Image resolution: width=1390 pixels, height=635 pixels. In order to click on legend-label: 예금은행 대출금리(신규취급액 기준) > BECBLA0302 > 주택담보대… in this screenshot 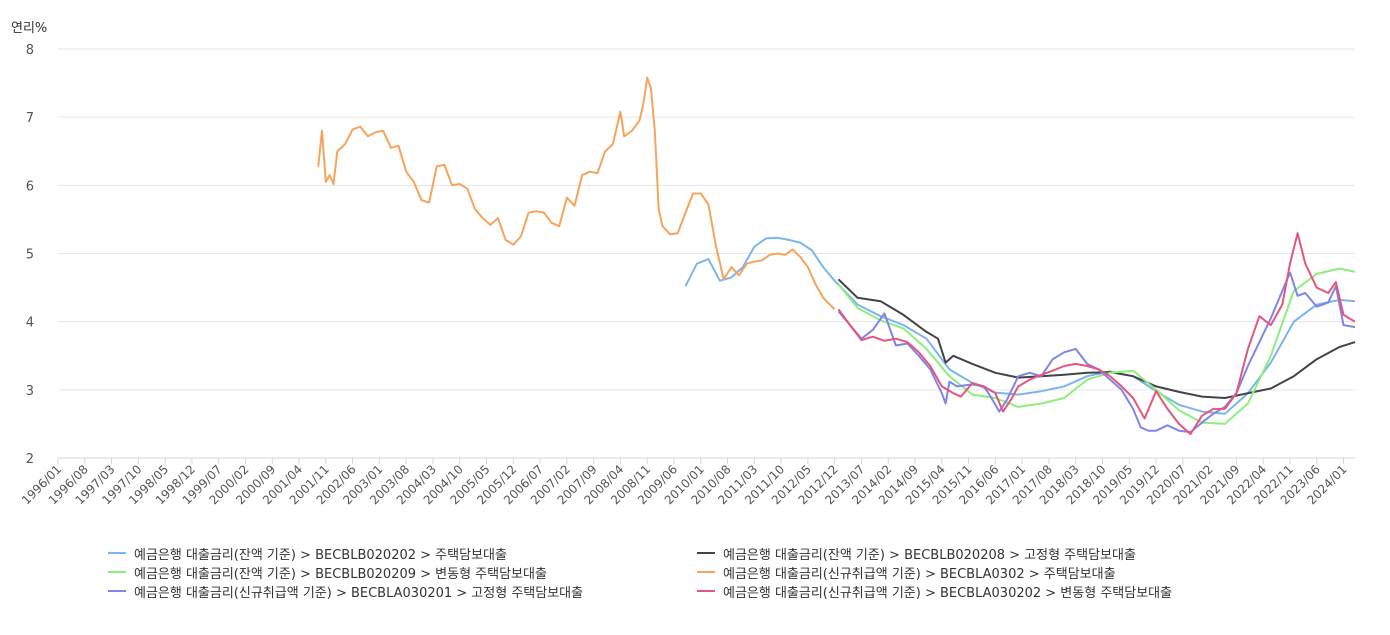, I will do `click(919, 574)`.